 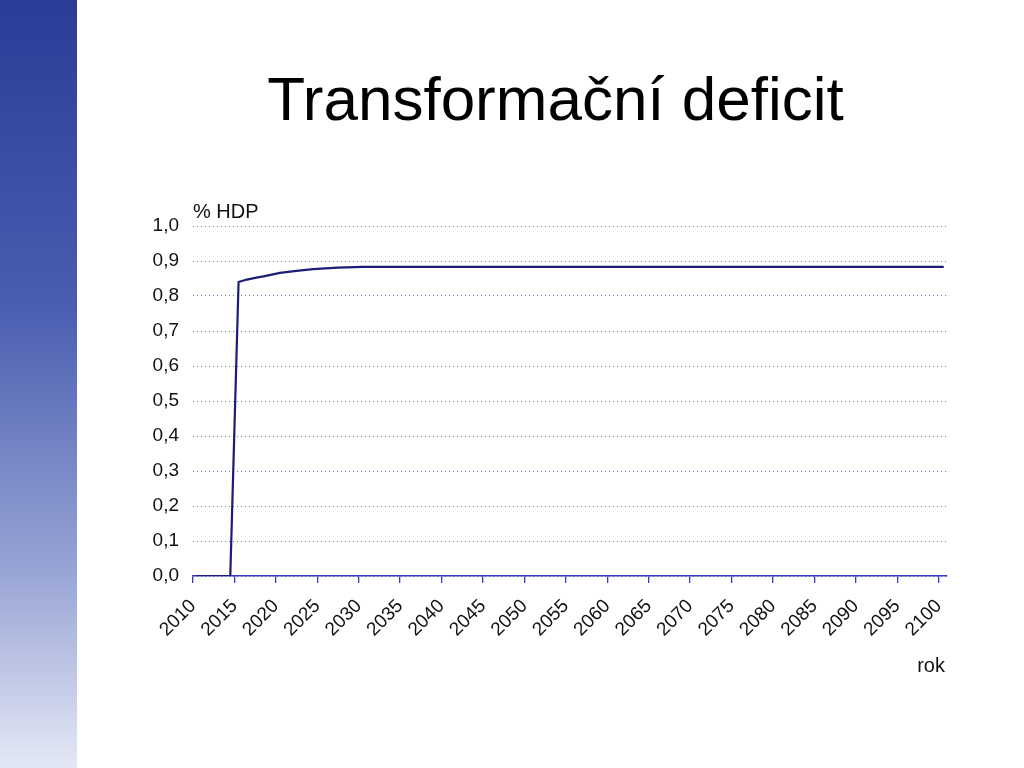 What do you see at coordinates (165, 295) in the screenshot?
I see `y-tick-label: 0,8` at bounding box center [165, 295].